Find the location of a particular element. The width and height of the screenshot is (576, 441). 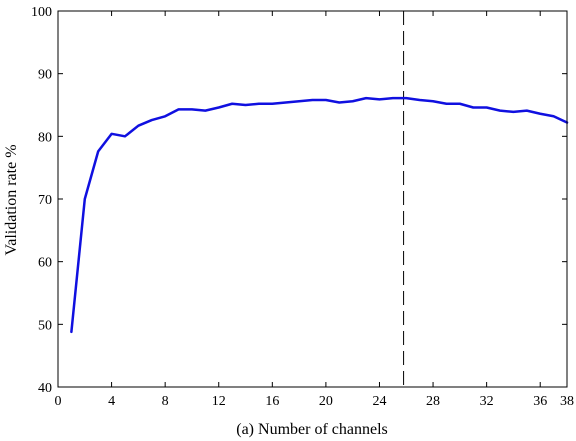

y-tick-label: 40 is located at coordinates (45, 388).